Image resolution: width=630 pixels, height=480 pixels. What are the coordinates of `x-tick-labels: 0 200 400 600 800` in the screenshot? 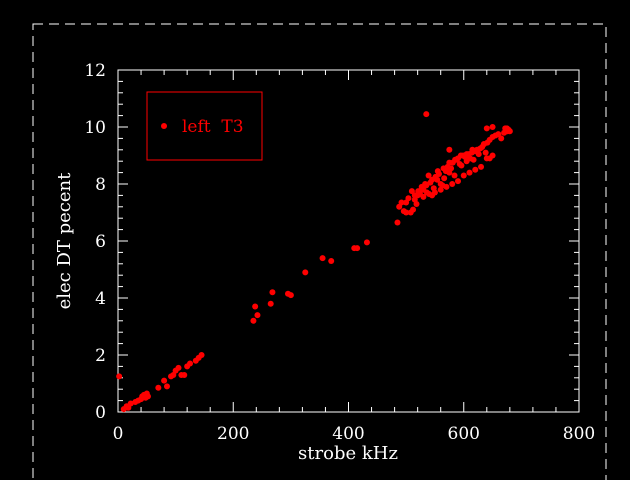 It's located at (354, 434).